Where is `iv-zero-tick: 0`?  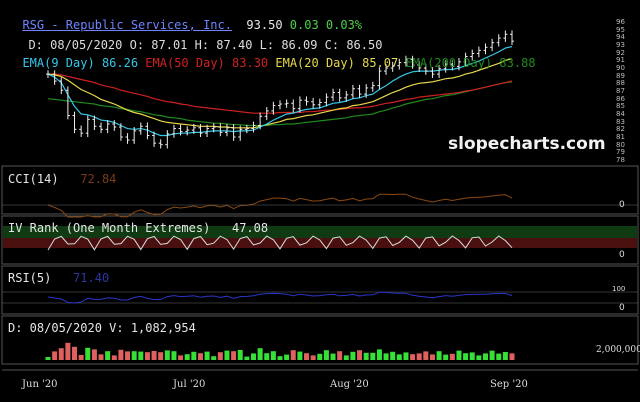 iv-zero-tick: 0 is located at coordinates (622, 255).